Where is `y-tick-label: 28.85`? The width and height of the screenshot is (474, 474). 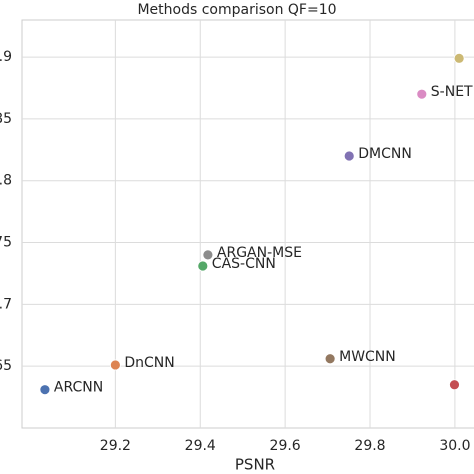 y-tick-label: 28.85 is located at coordinates (6, 119).